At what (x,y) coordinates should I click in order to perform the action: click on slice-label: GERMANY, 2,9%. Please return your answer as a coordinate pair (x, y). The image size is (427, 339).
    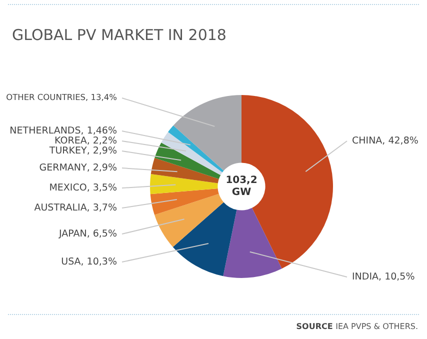
    Looking at the image, I should click on (78, 168).